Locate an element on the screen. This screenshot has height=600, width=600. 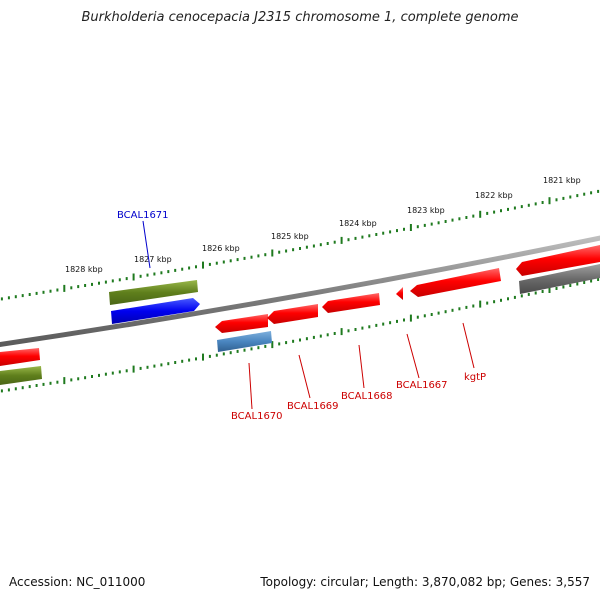
leader-line-bcal1669 is located at coordinates (304, 376).